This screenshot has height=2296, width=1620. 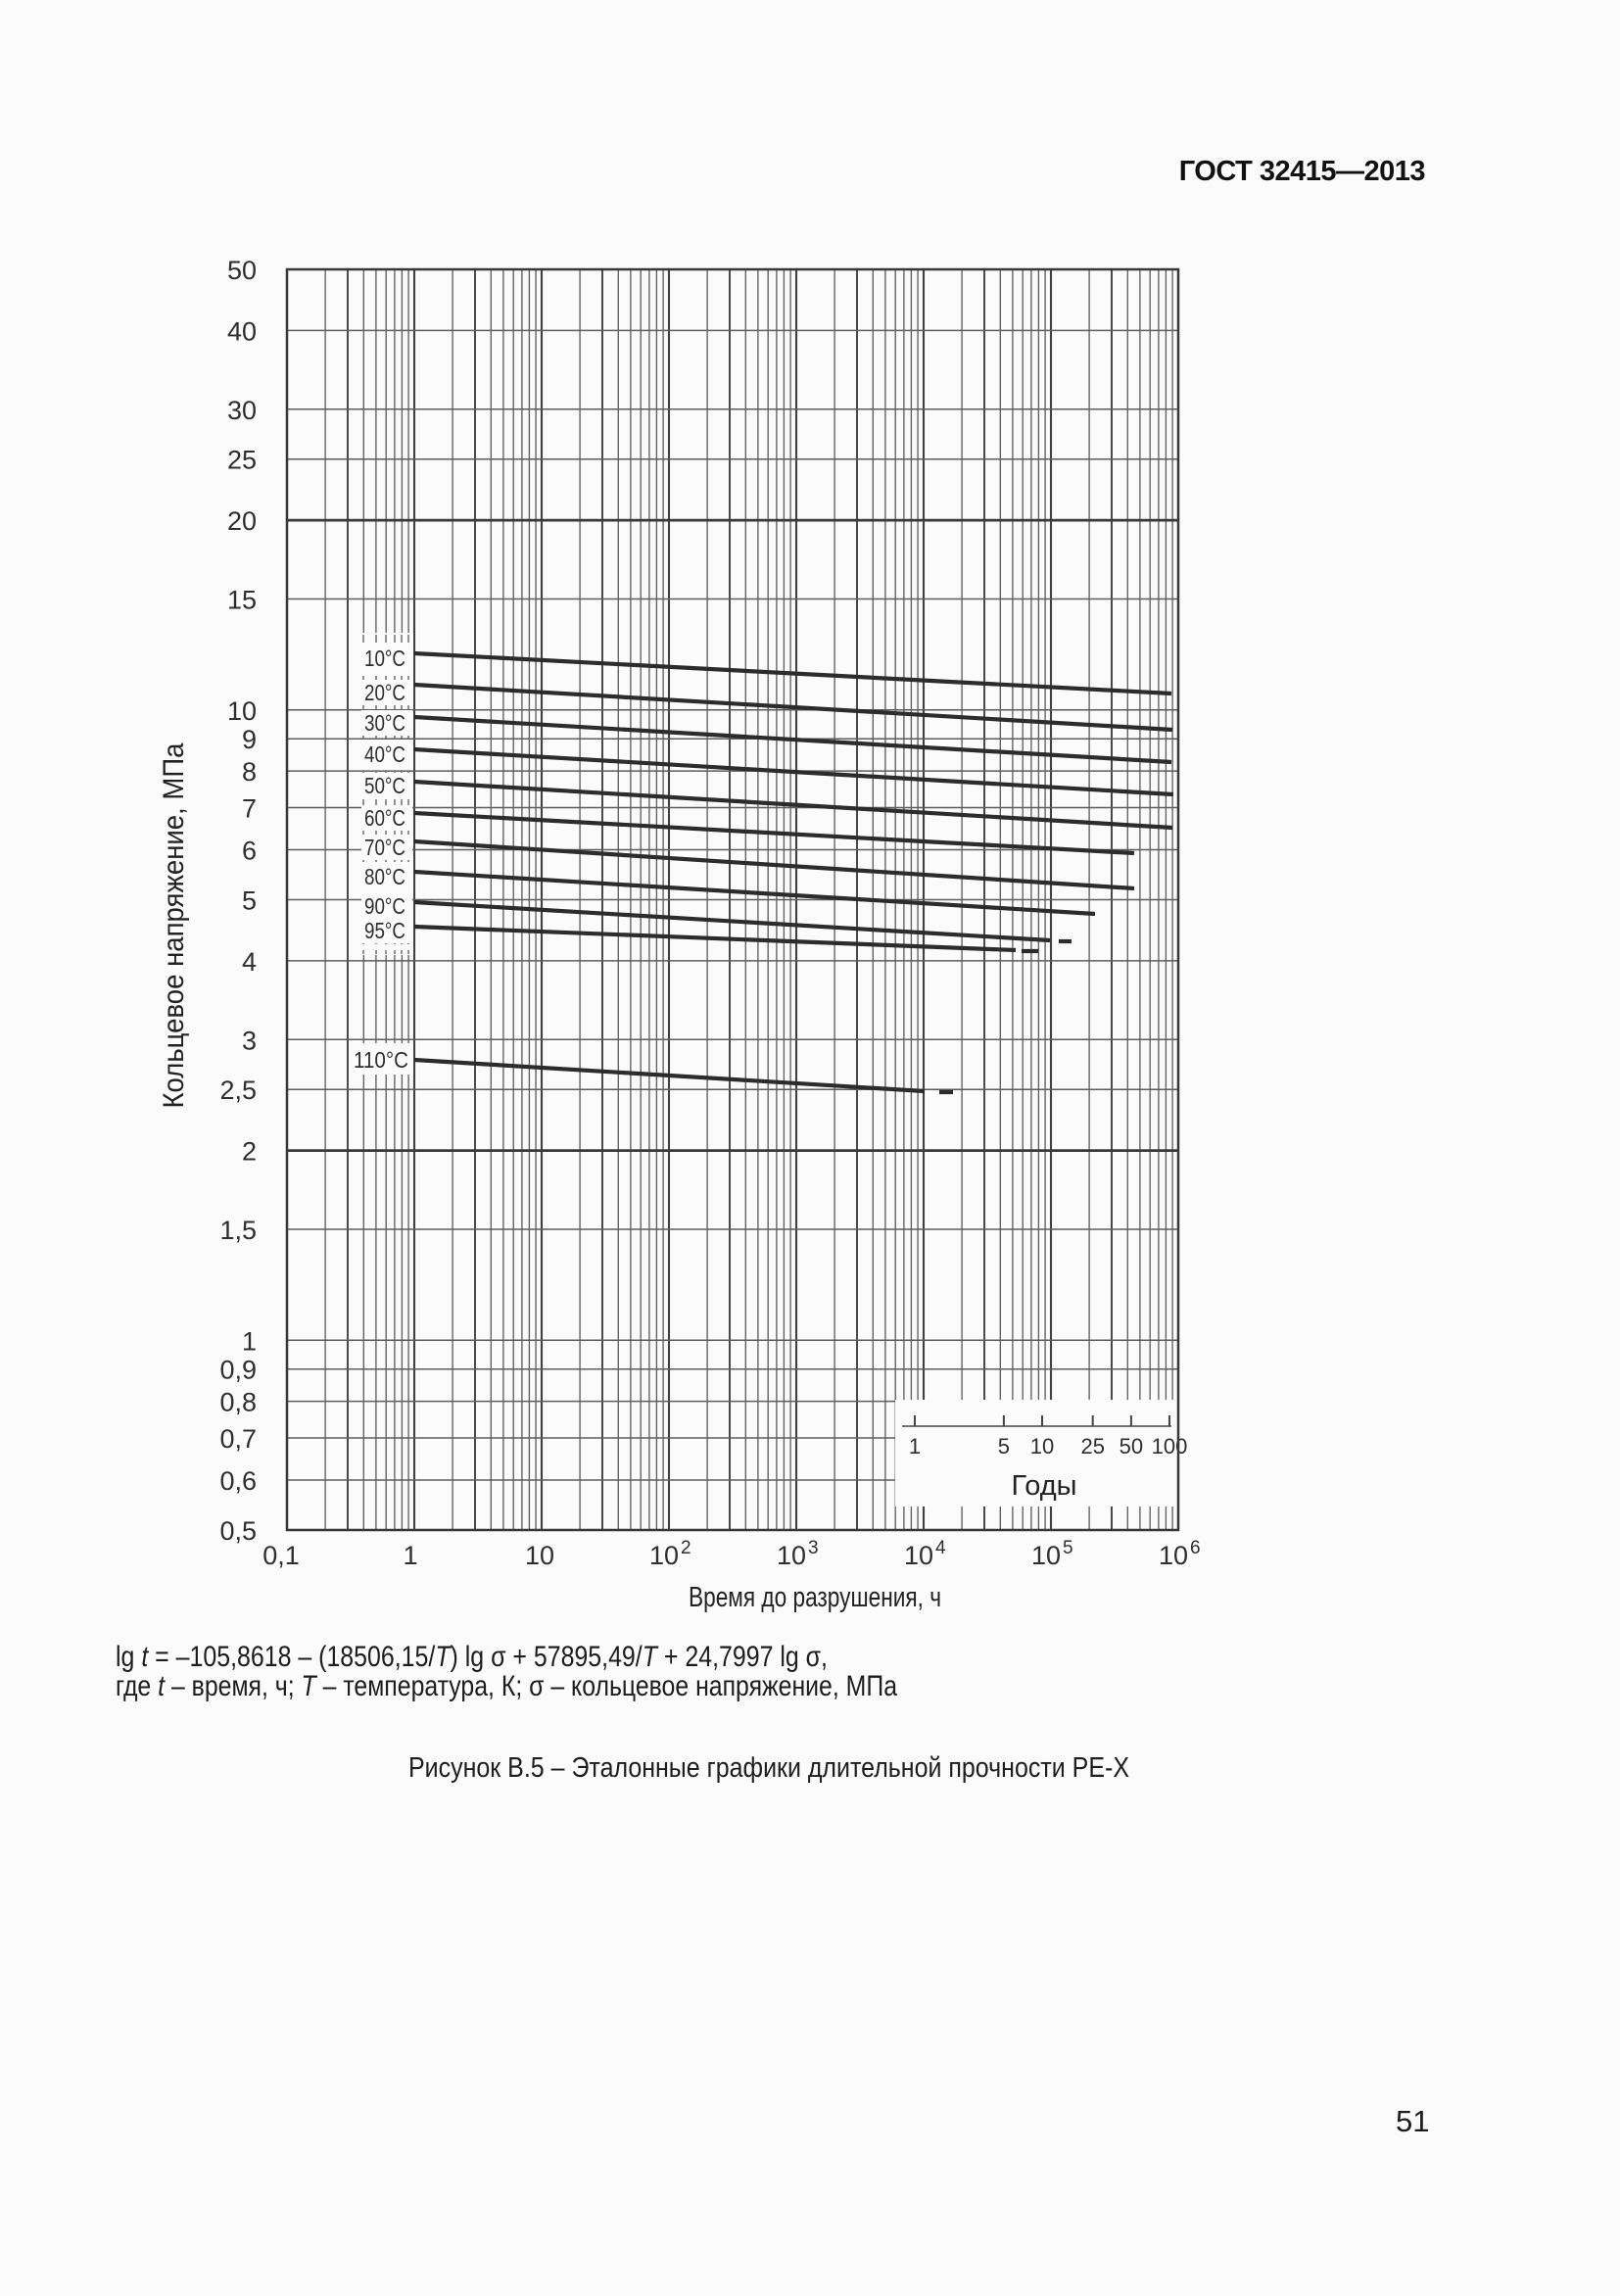 I want to click on svg-text: 7, so click(x=249, y=809).